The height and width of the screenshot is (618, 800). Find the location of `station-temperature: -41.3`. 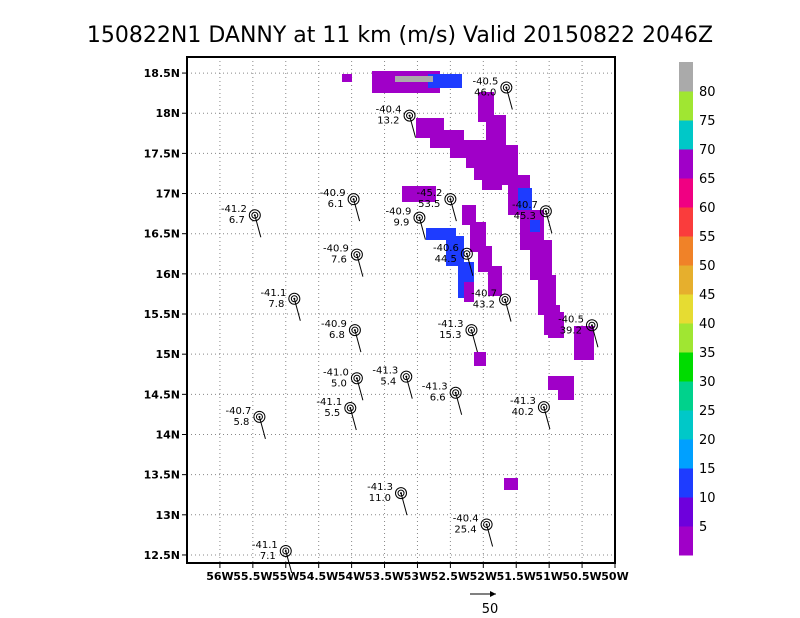

station-temperature: -41.3 is located at coordinates (380, 487).